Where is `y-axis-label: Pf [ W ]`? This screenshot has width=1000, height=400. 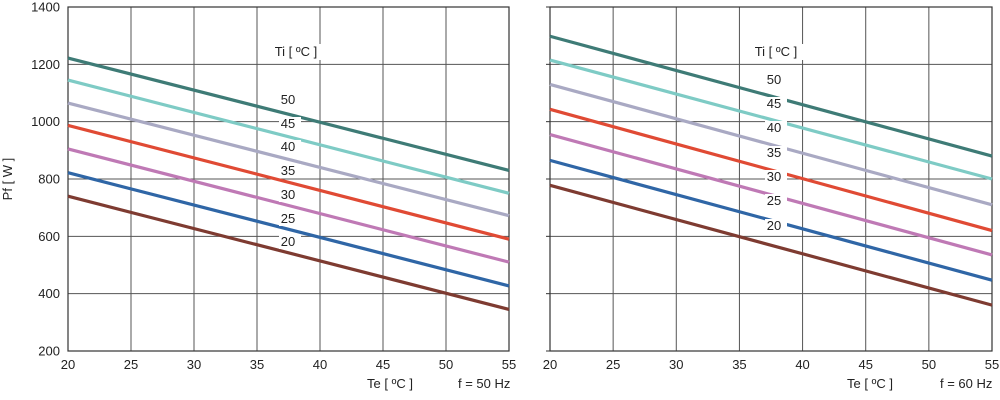
y-axis-label: Pf [ W ] is located at coordinates (7, 179).